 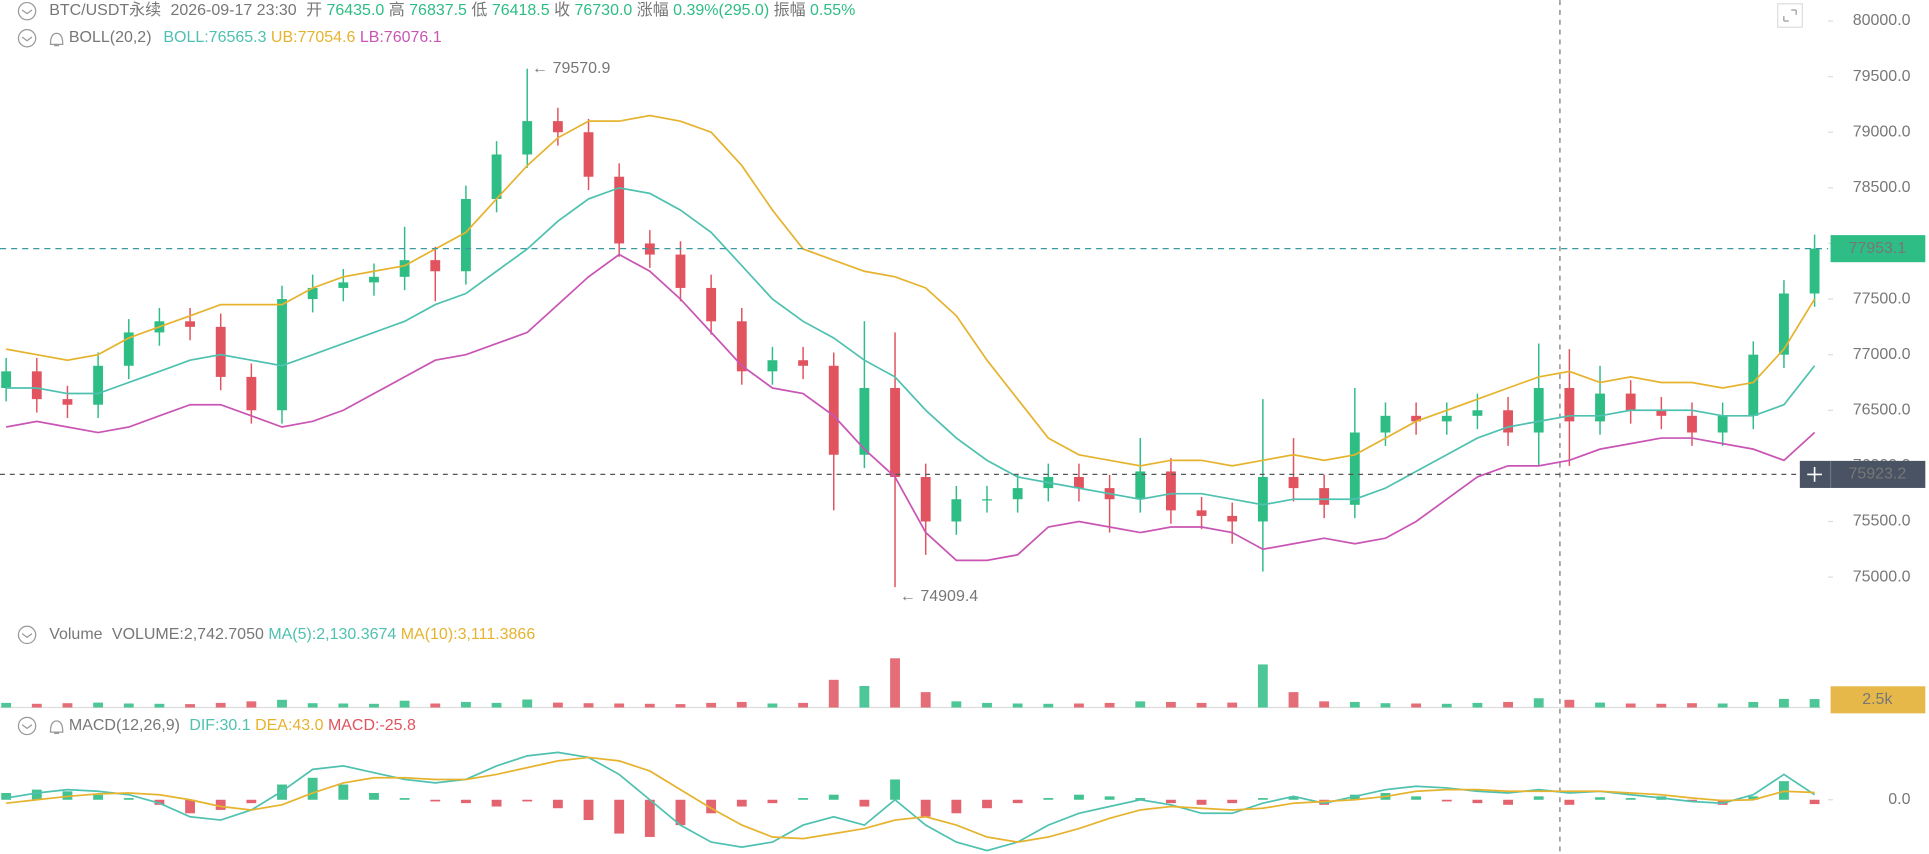 I want to click on label: 收, so click(x=562, y=10).